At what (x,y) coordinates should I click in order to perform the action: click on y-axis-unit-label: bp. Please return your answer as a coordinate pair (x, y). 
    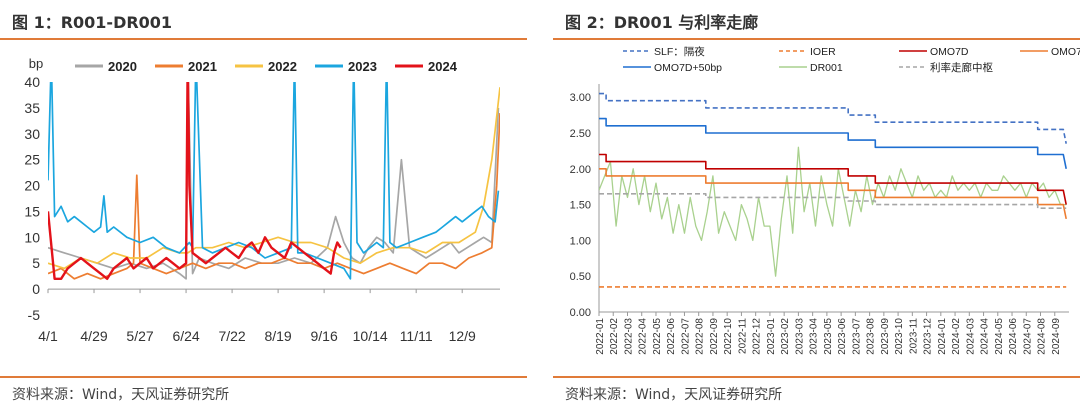
    Looking at the image, I should click on (36, 63).